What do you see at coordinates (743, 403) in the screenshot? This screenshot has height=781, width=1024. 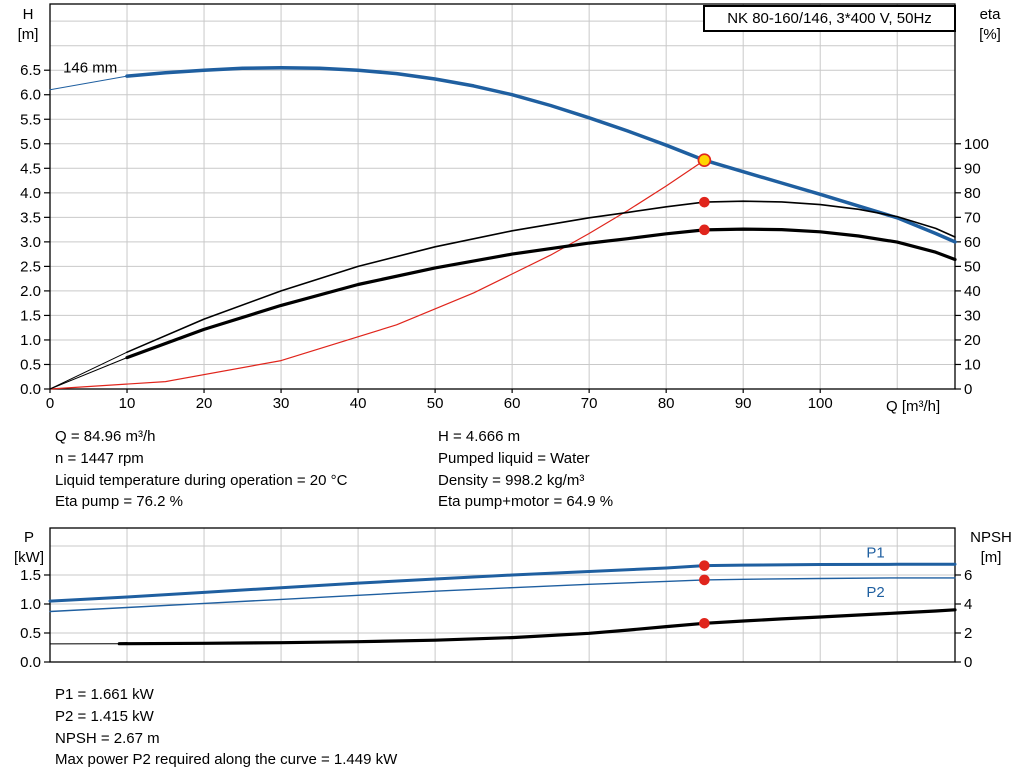 I see `qh-x-ticklabel: 90` at bounding box center [743, 403].